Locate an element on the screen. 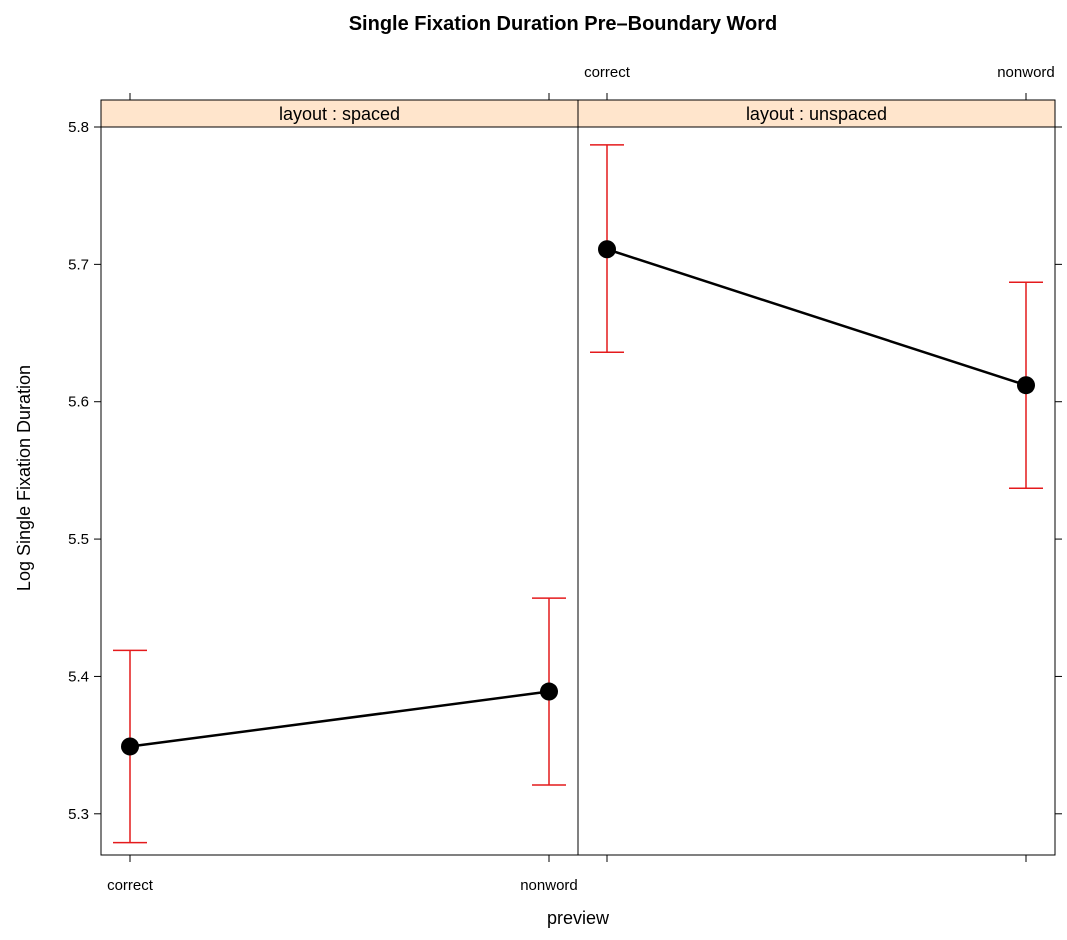 The height and width of the screenshot is (940, 1067). x-axis-label: preview is located at coordinates (578, 918).